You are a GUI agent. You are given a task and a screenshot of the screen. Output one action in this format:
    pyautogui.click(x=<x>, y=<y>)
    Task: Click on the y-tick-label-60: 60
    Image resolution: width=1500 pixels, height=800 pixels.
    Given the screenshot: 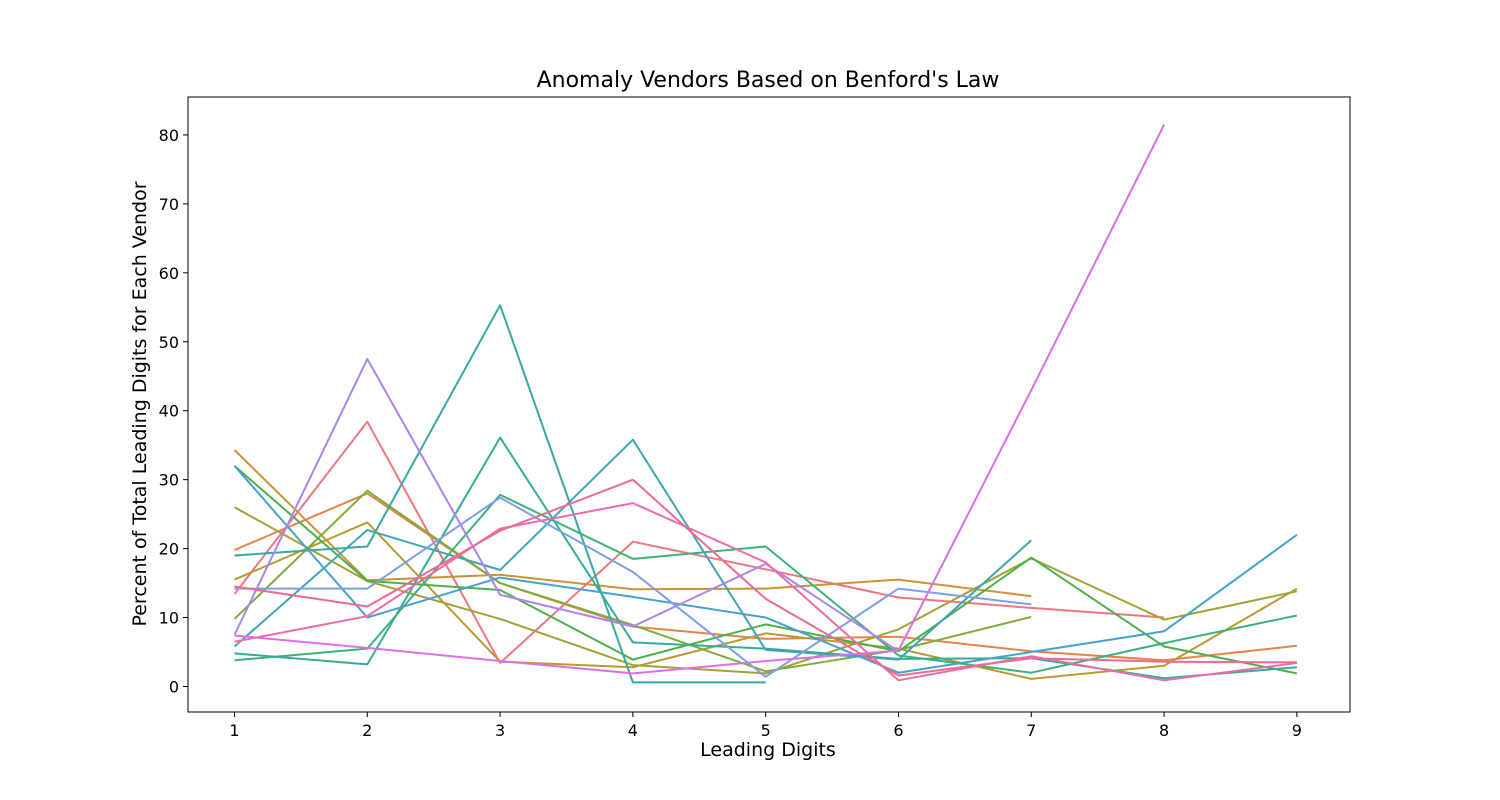 What is the action you would take?
    pyautogui.click(x=169, y=273)
    